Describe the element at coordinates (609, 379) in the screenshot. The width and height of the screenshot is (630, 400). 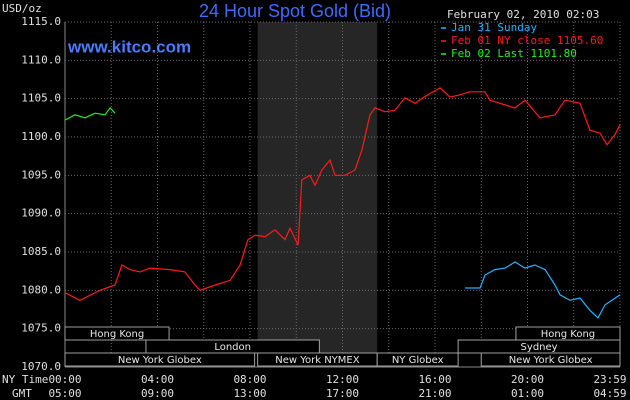
I see `x-tick-label: 23:59` at that location.